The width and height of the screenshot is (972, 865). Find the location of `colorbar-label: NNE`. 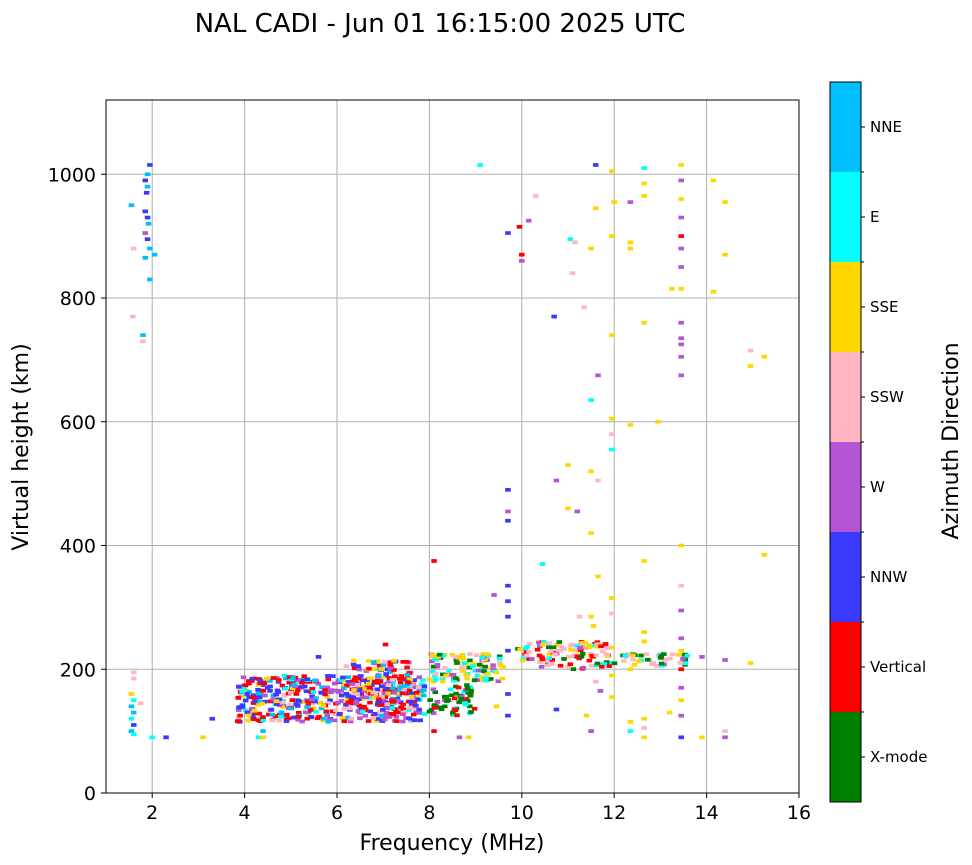

colorbar-label: NNE is located at coordinates (886, 127).